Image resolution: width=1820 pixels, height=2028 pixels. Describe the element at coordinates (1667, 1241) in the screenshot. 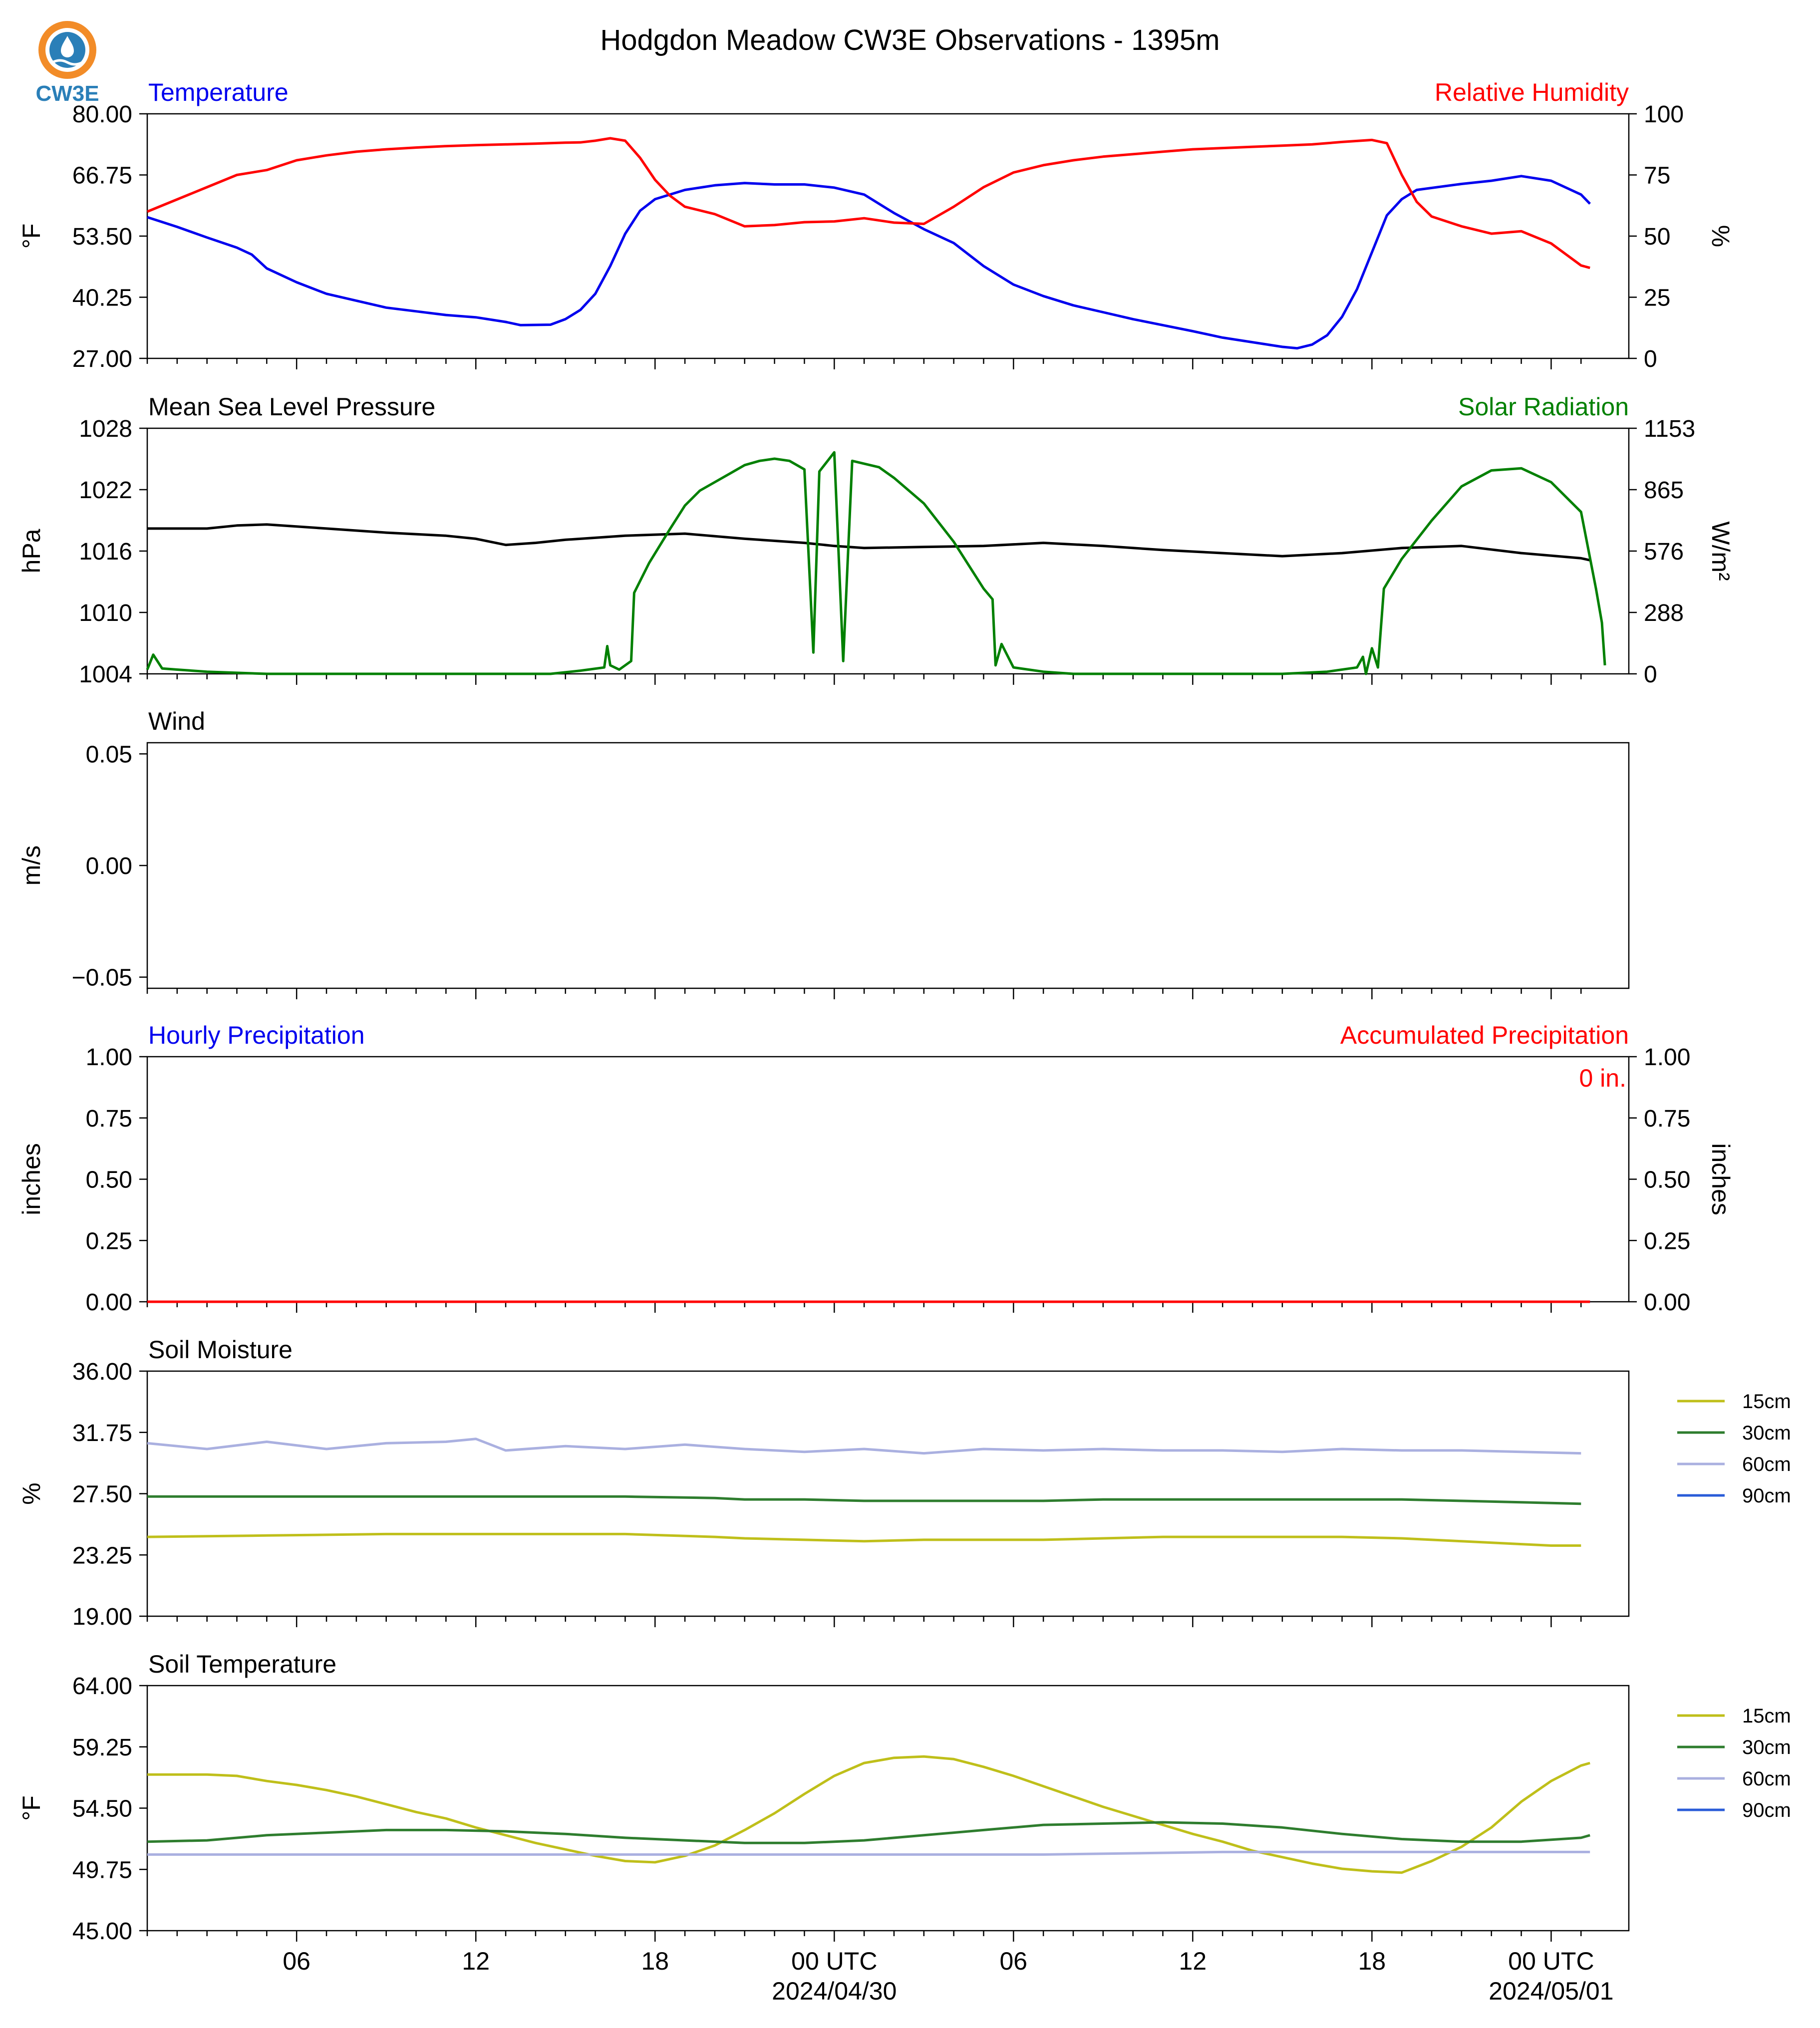

I see `y2-tick-label: 0.25` at that location.